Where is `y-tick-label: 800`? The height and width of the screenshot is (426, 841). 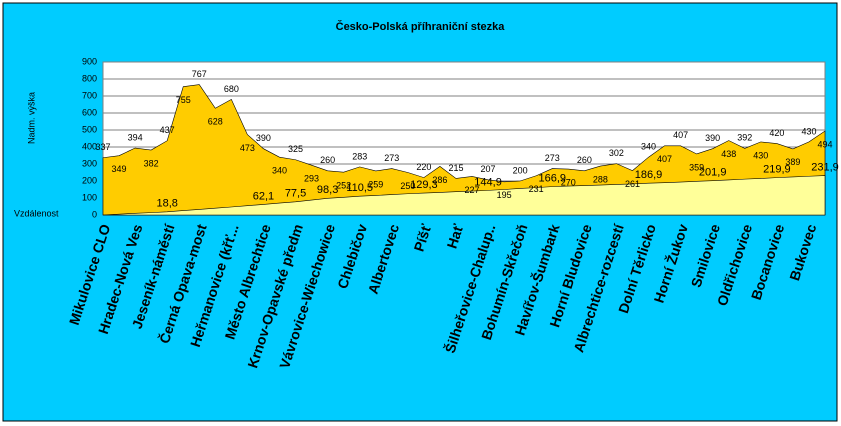 y-tick-label: 800 is located at coordinates (89, 78).